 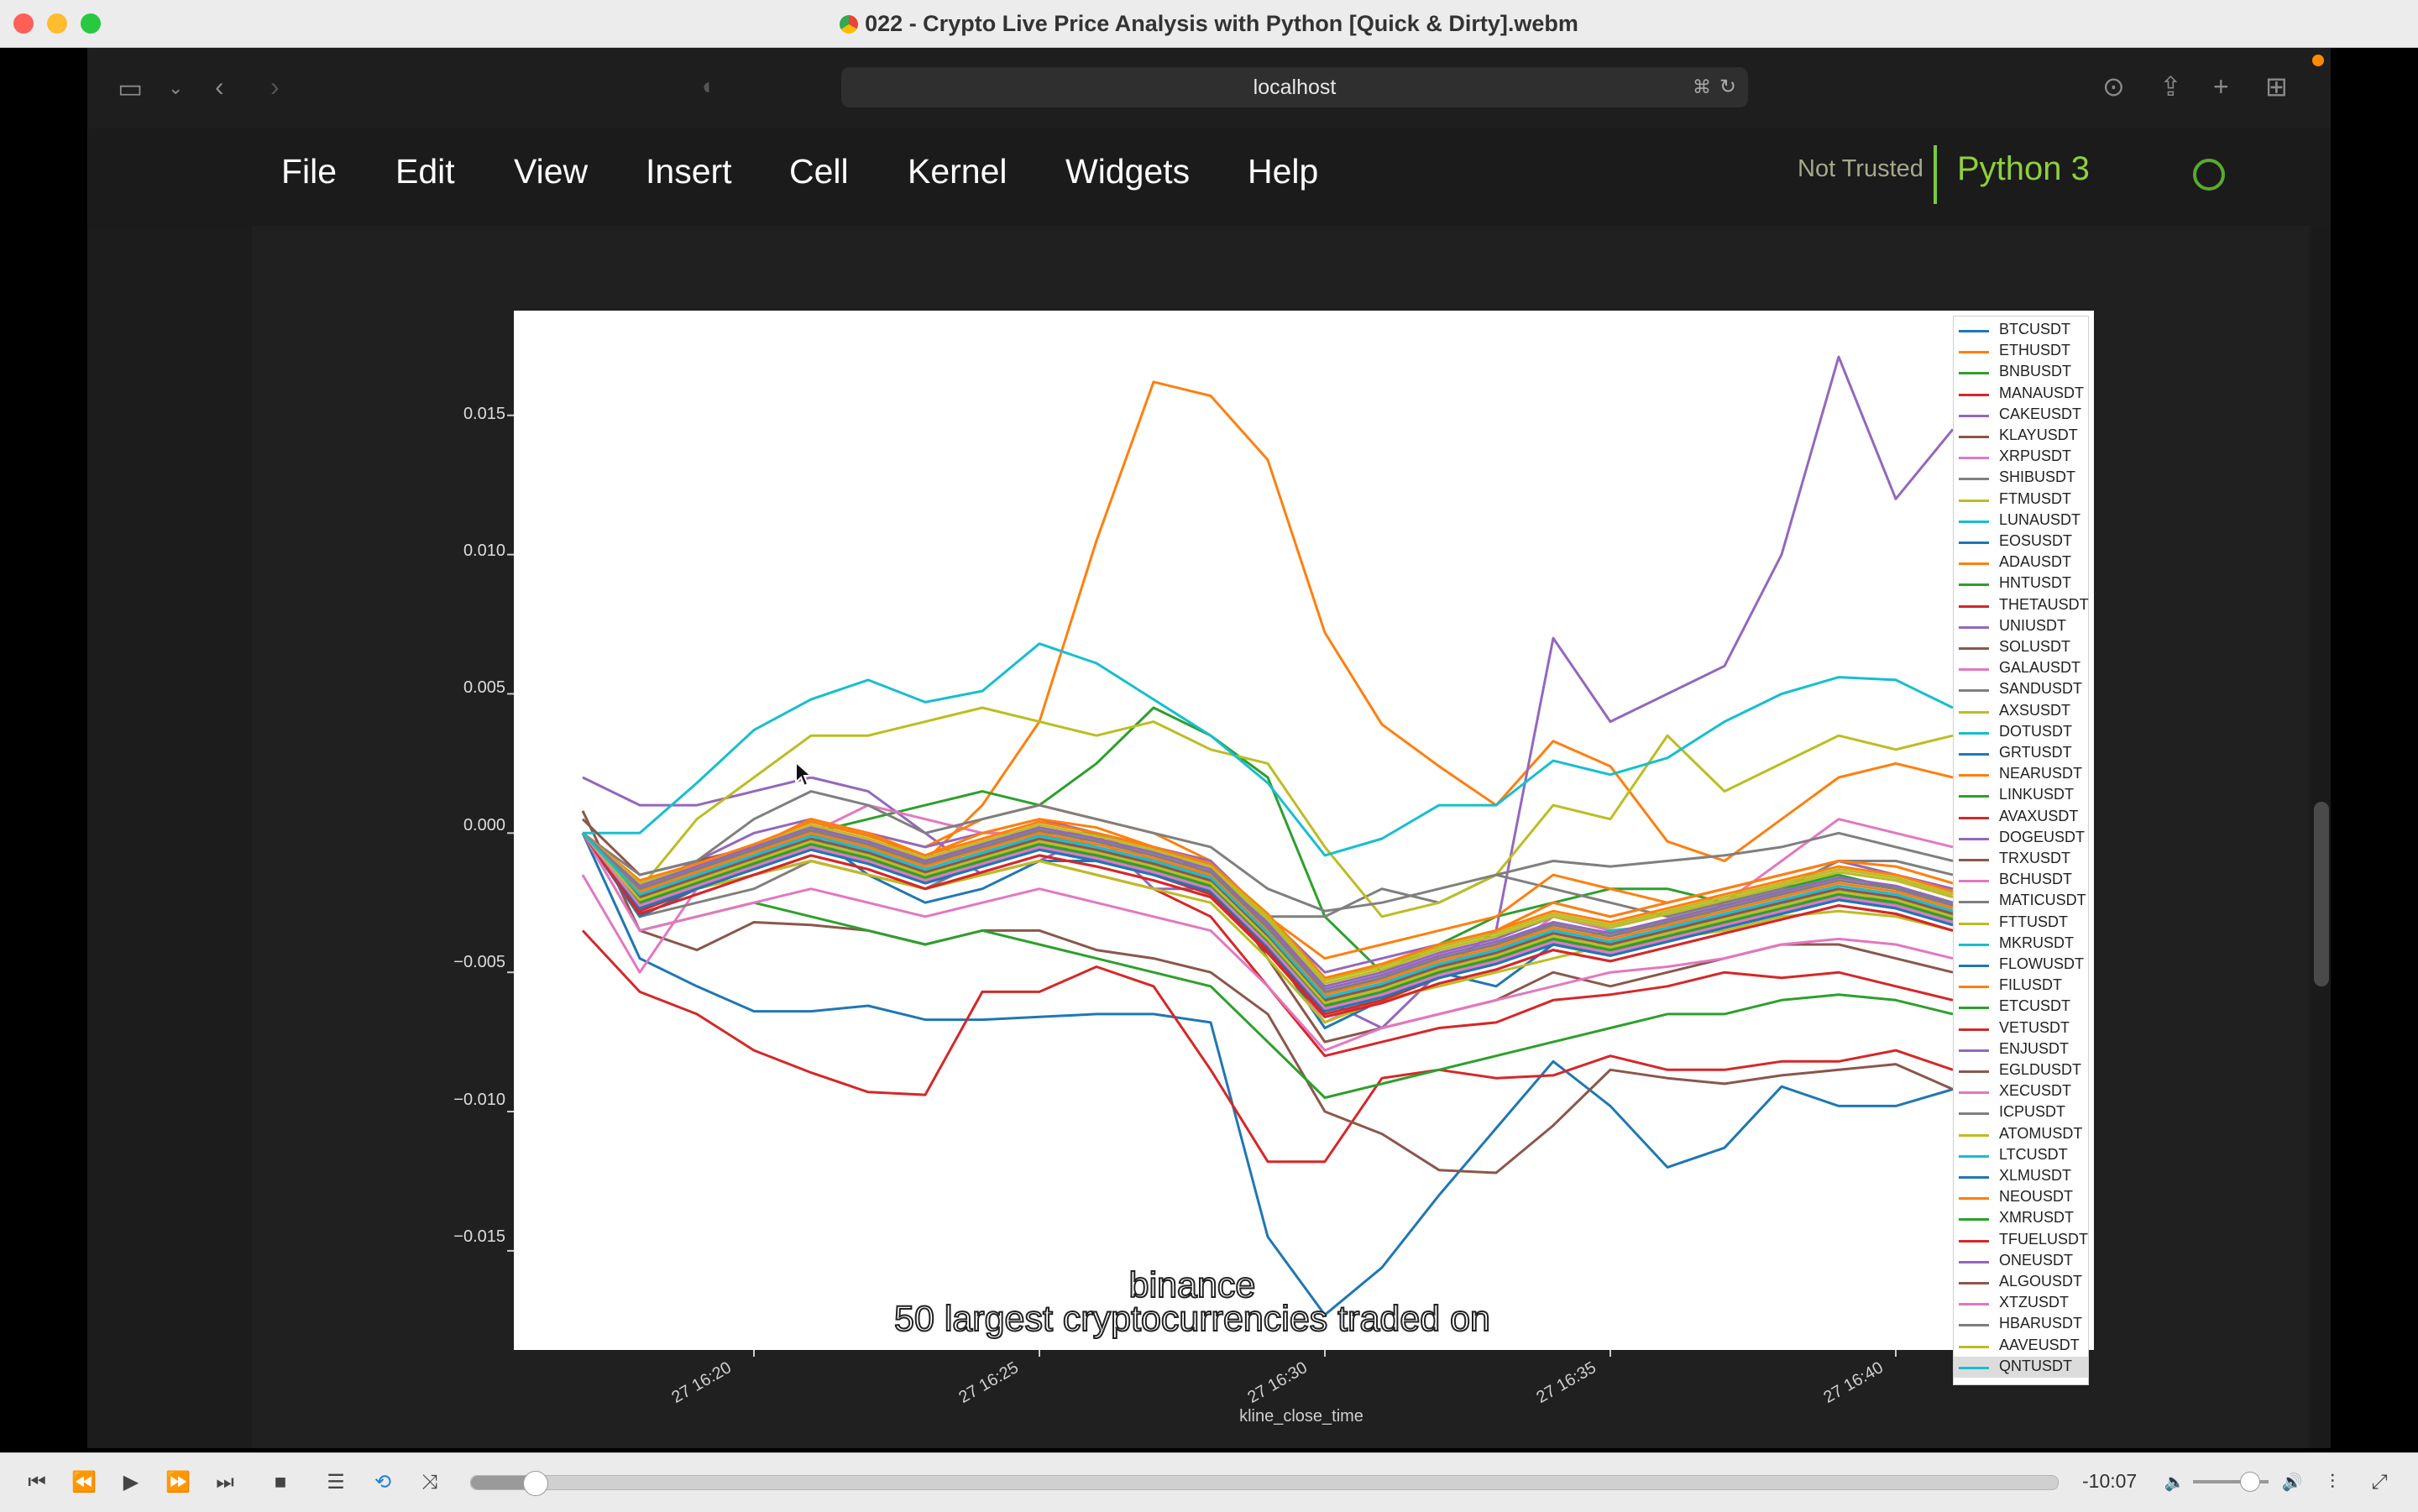 I want to click on player-controls: ⏮ ⏪ ▶ ⏩ ⏭ ■ ☰ ⟲ ⤨ -10:07 🔈 🔊 ⫶ ⤢, so click(x=1209, y=1482).